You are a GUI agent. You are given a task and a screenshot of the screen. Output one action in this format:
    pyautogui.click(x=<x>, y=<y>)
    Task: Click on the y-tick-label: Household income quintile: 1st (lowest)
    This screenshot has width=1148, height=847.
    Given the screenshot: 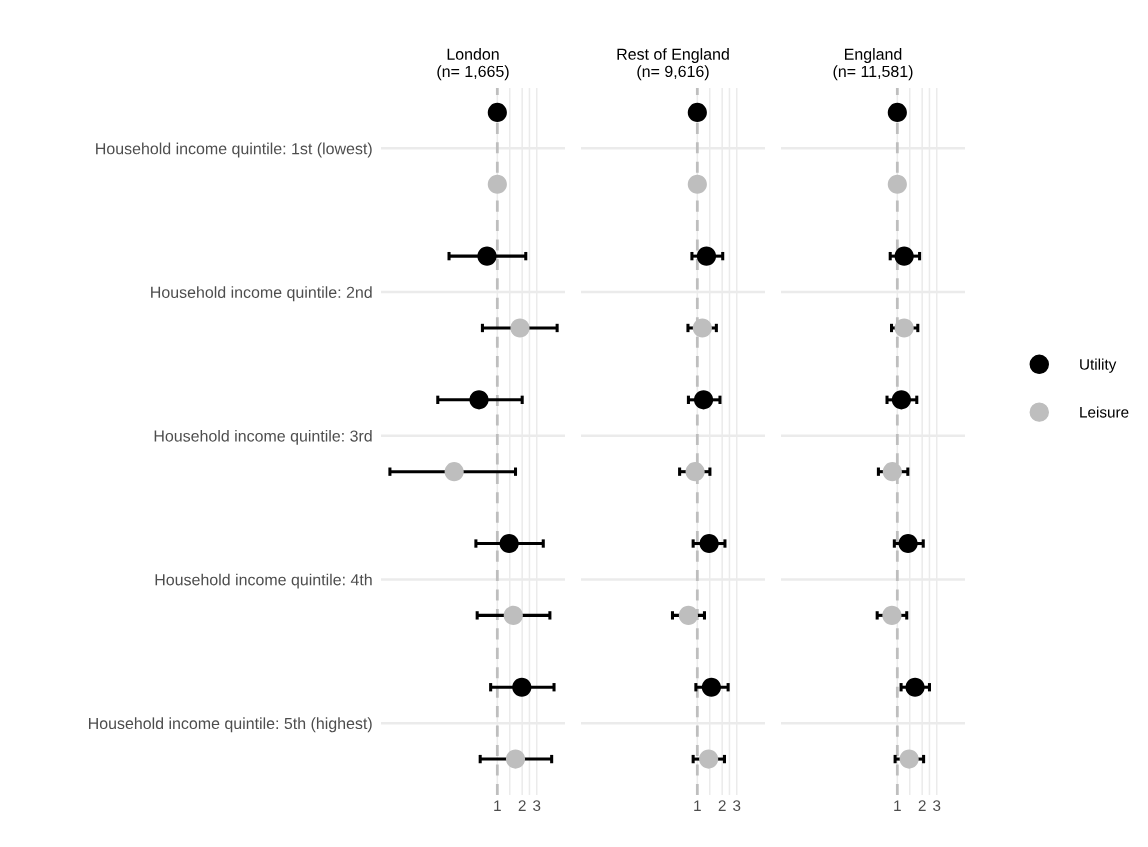 What is the action you would take?
    pyautogui.click(x=234, y=150)
    